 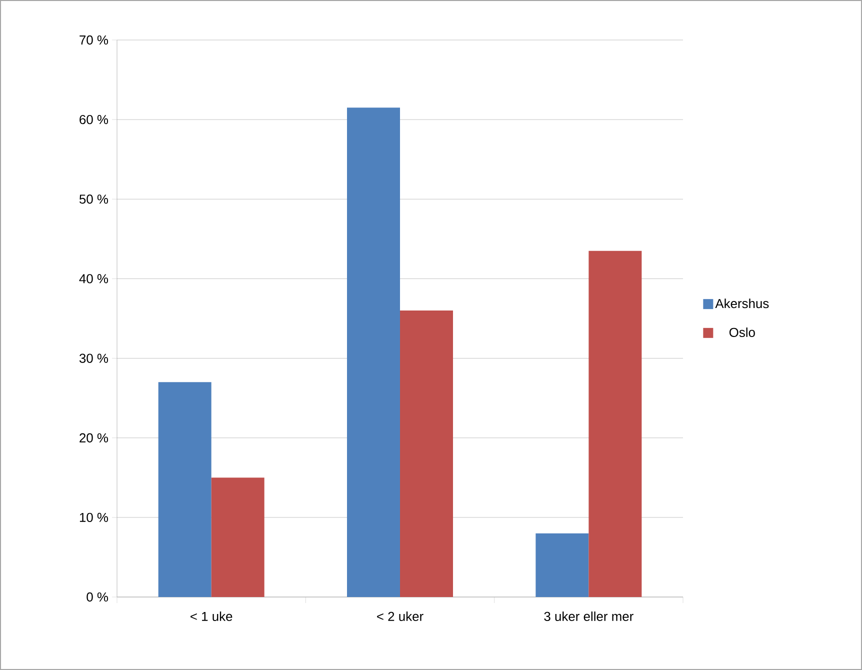 I want to click on y-tick-label: 40 %, so click(x=93, y=279).